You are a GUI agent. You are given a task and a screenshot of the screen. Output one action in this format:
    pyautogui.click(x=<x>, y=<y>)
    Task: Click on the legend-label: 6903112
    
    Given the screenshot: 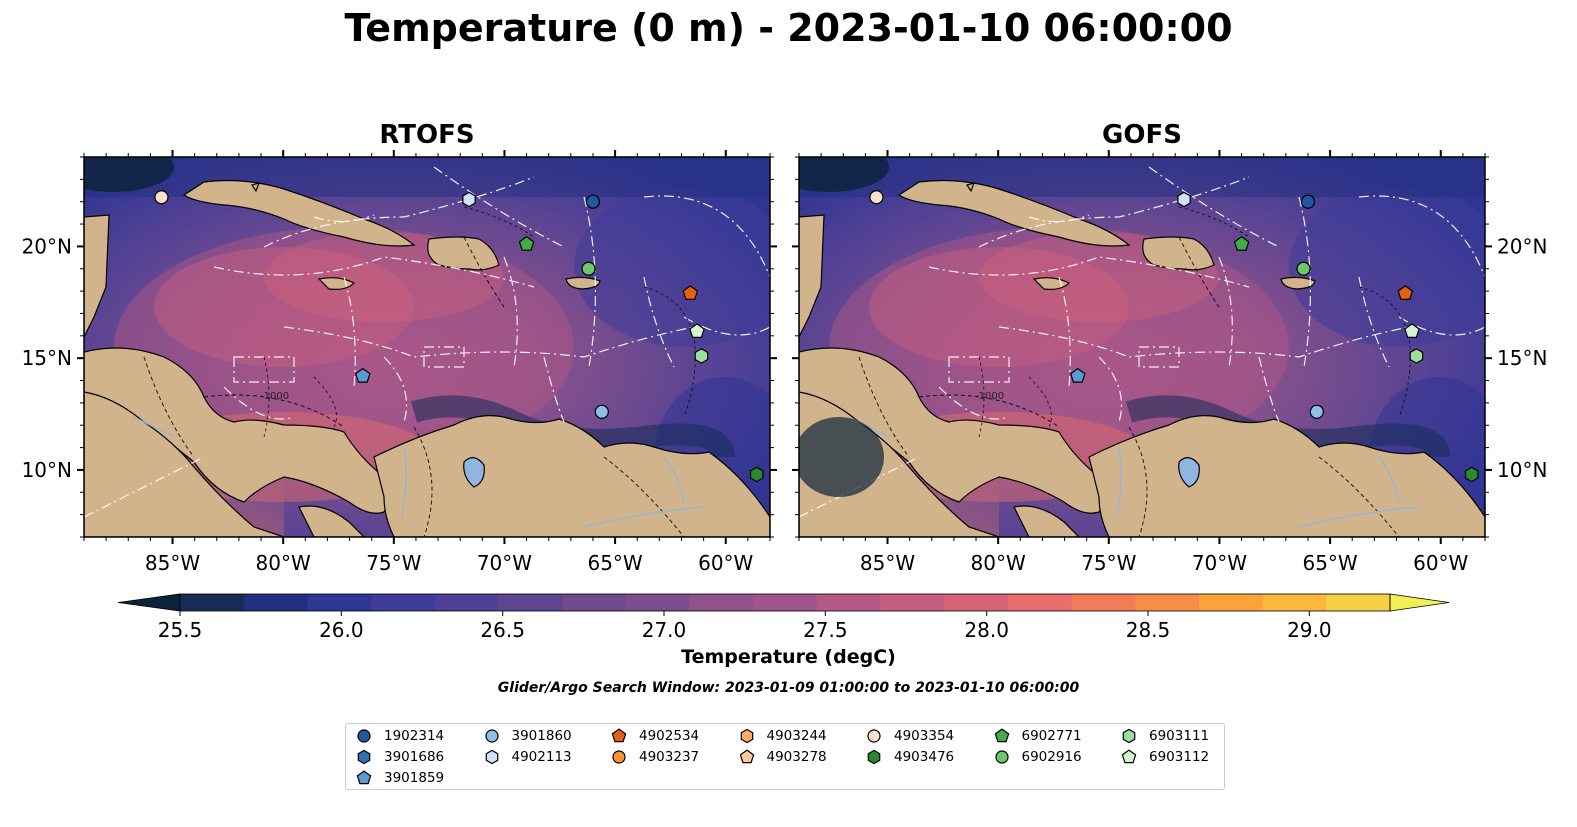 What is the action you would take?
    pyautogui.click(x=1179, y=757)
    